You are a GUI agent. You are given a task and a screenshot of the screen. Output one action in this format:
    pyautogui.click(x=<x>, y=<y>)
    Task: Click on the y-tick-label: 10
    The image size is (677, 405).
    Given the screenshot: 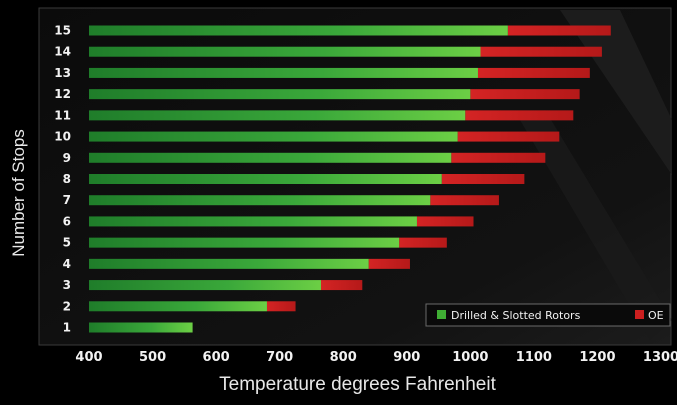 What is the action you would take?
    pyautogui.click(x=62, y=137)
    